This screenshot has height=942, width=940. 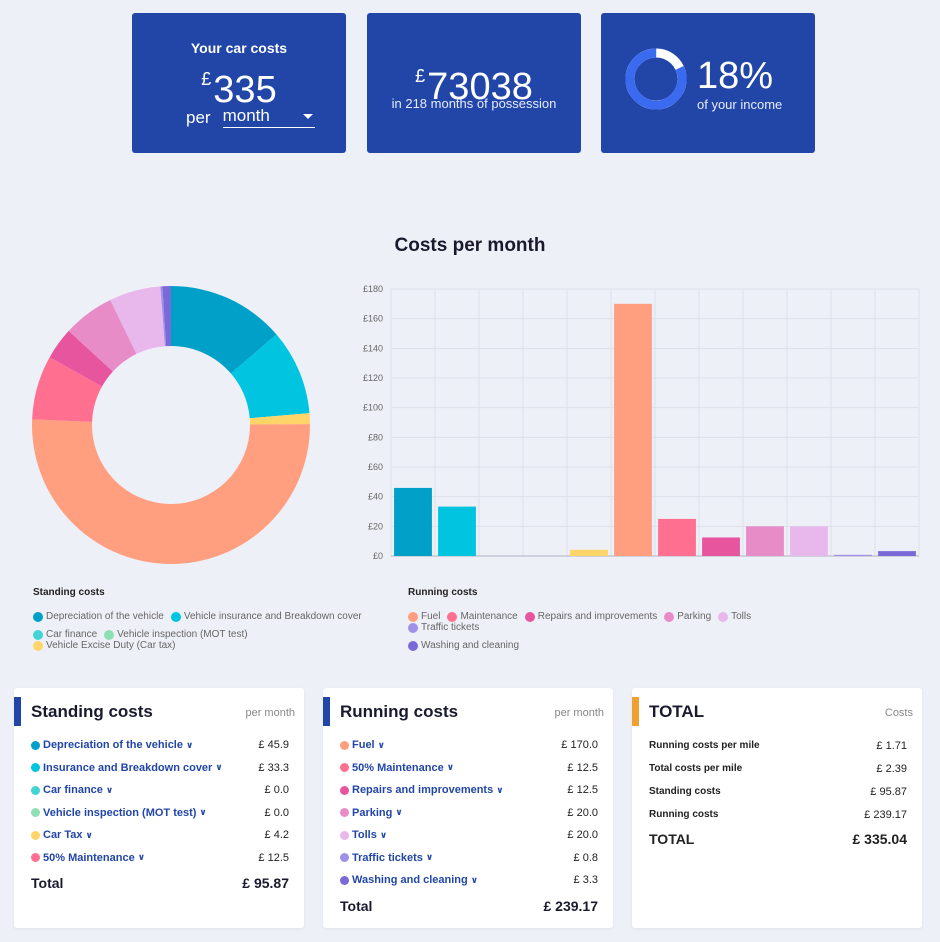 What do you see at coordinates (224, 330) in the screenshot?
I see `donut-slice-depreciation-of-the-vehicle` at bounding box center [224, 330].